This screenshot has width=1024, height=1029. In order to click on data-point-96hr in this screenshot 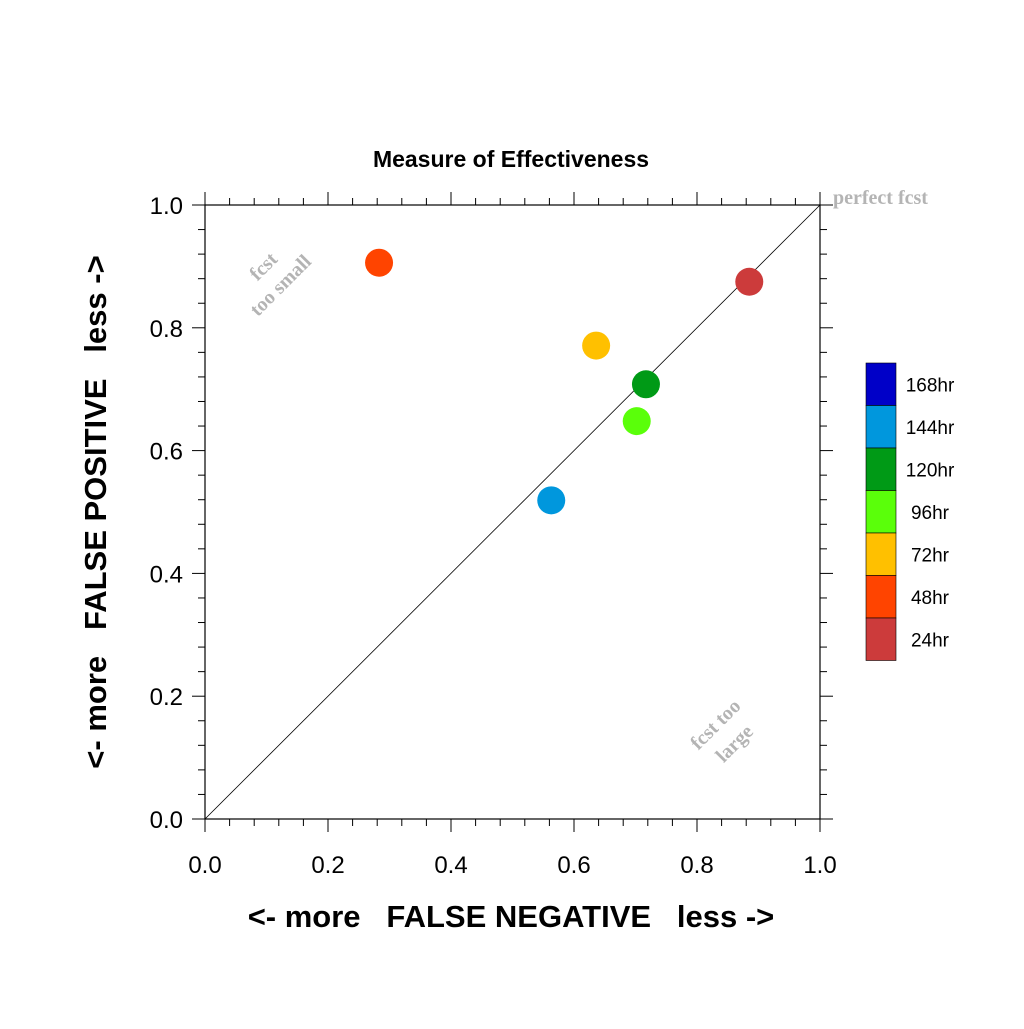, I will do `click(636, 421)`.